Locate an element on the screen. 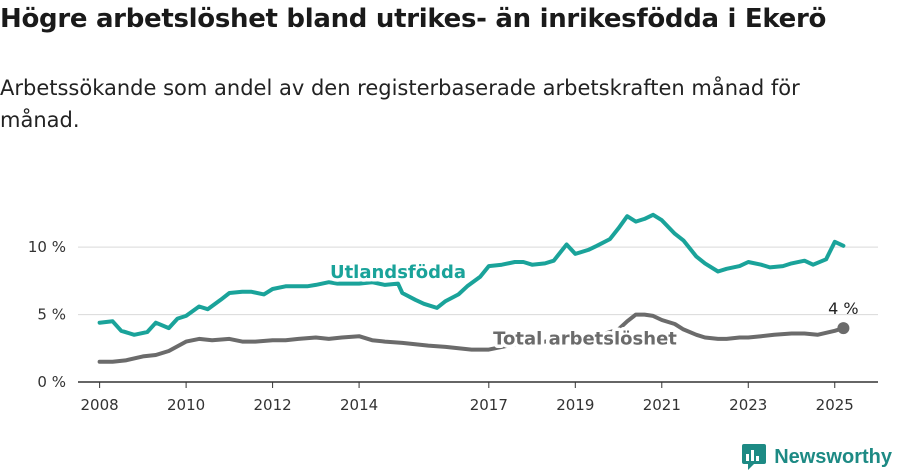 Image resolution: width=900 pixels, height=474 pixels. end-value-label: 4 % is located at coordinates (843, 308).